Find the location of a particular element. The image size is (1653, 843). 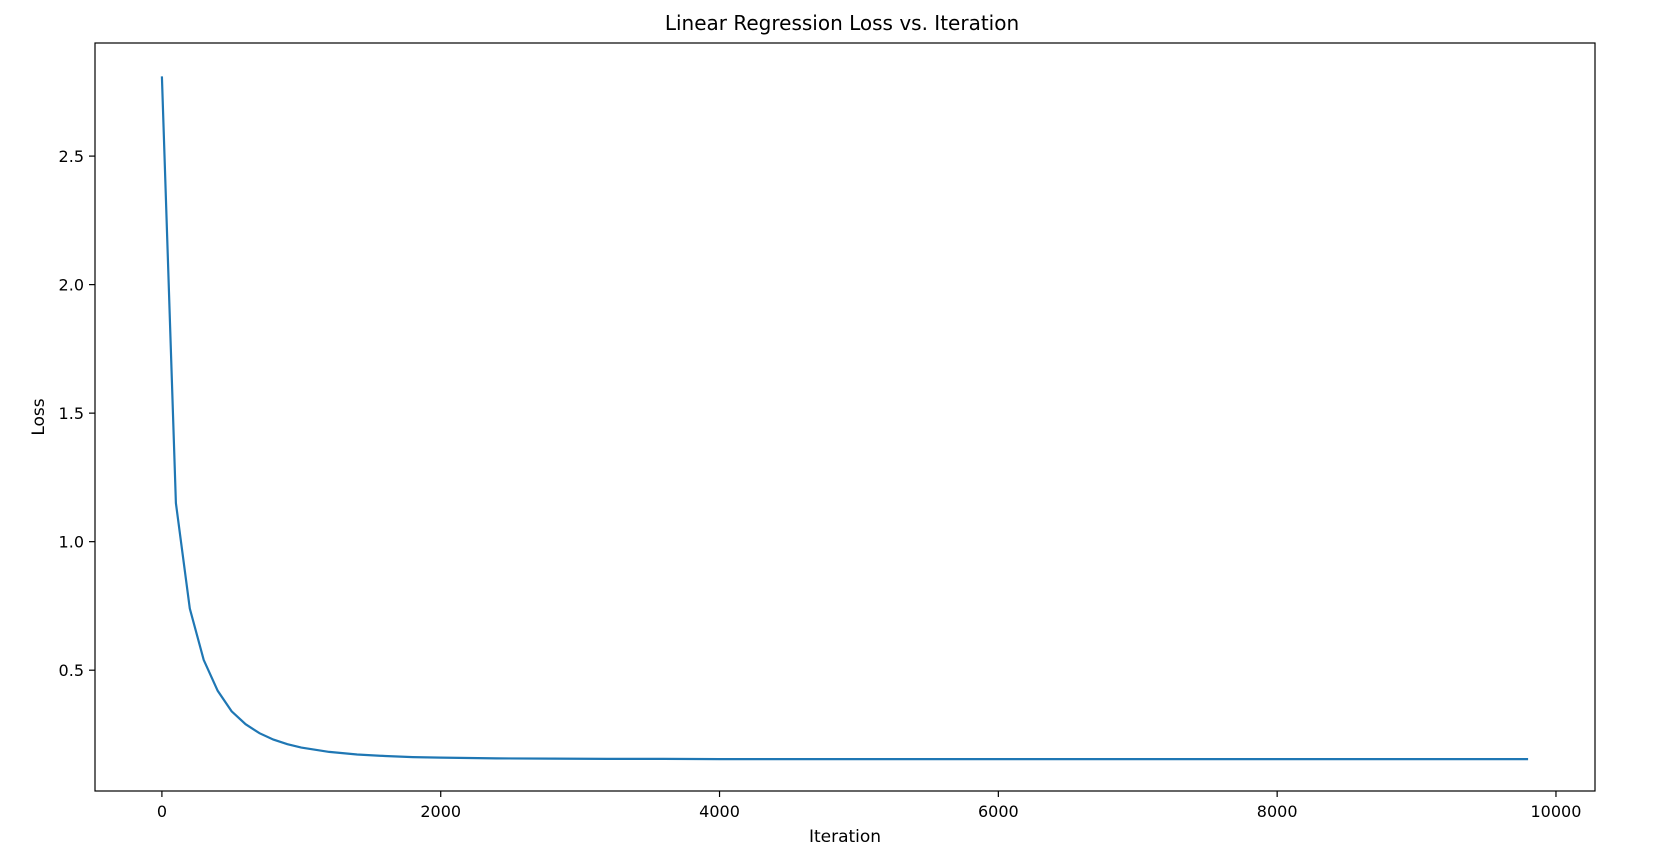

x-axis-label: Iteration is located at coordinates (845, 835).